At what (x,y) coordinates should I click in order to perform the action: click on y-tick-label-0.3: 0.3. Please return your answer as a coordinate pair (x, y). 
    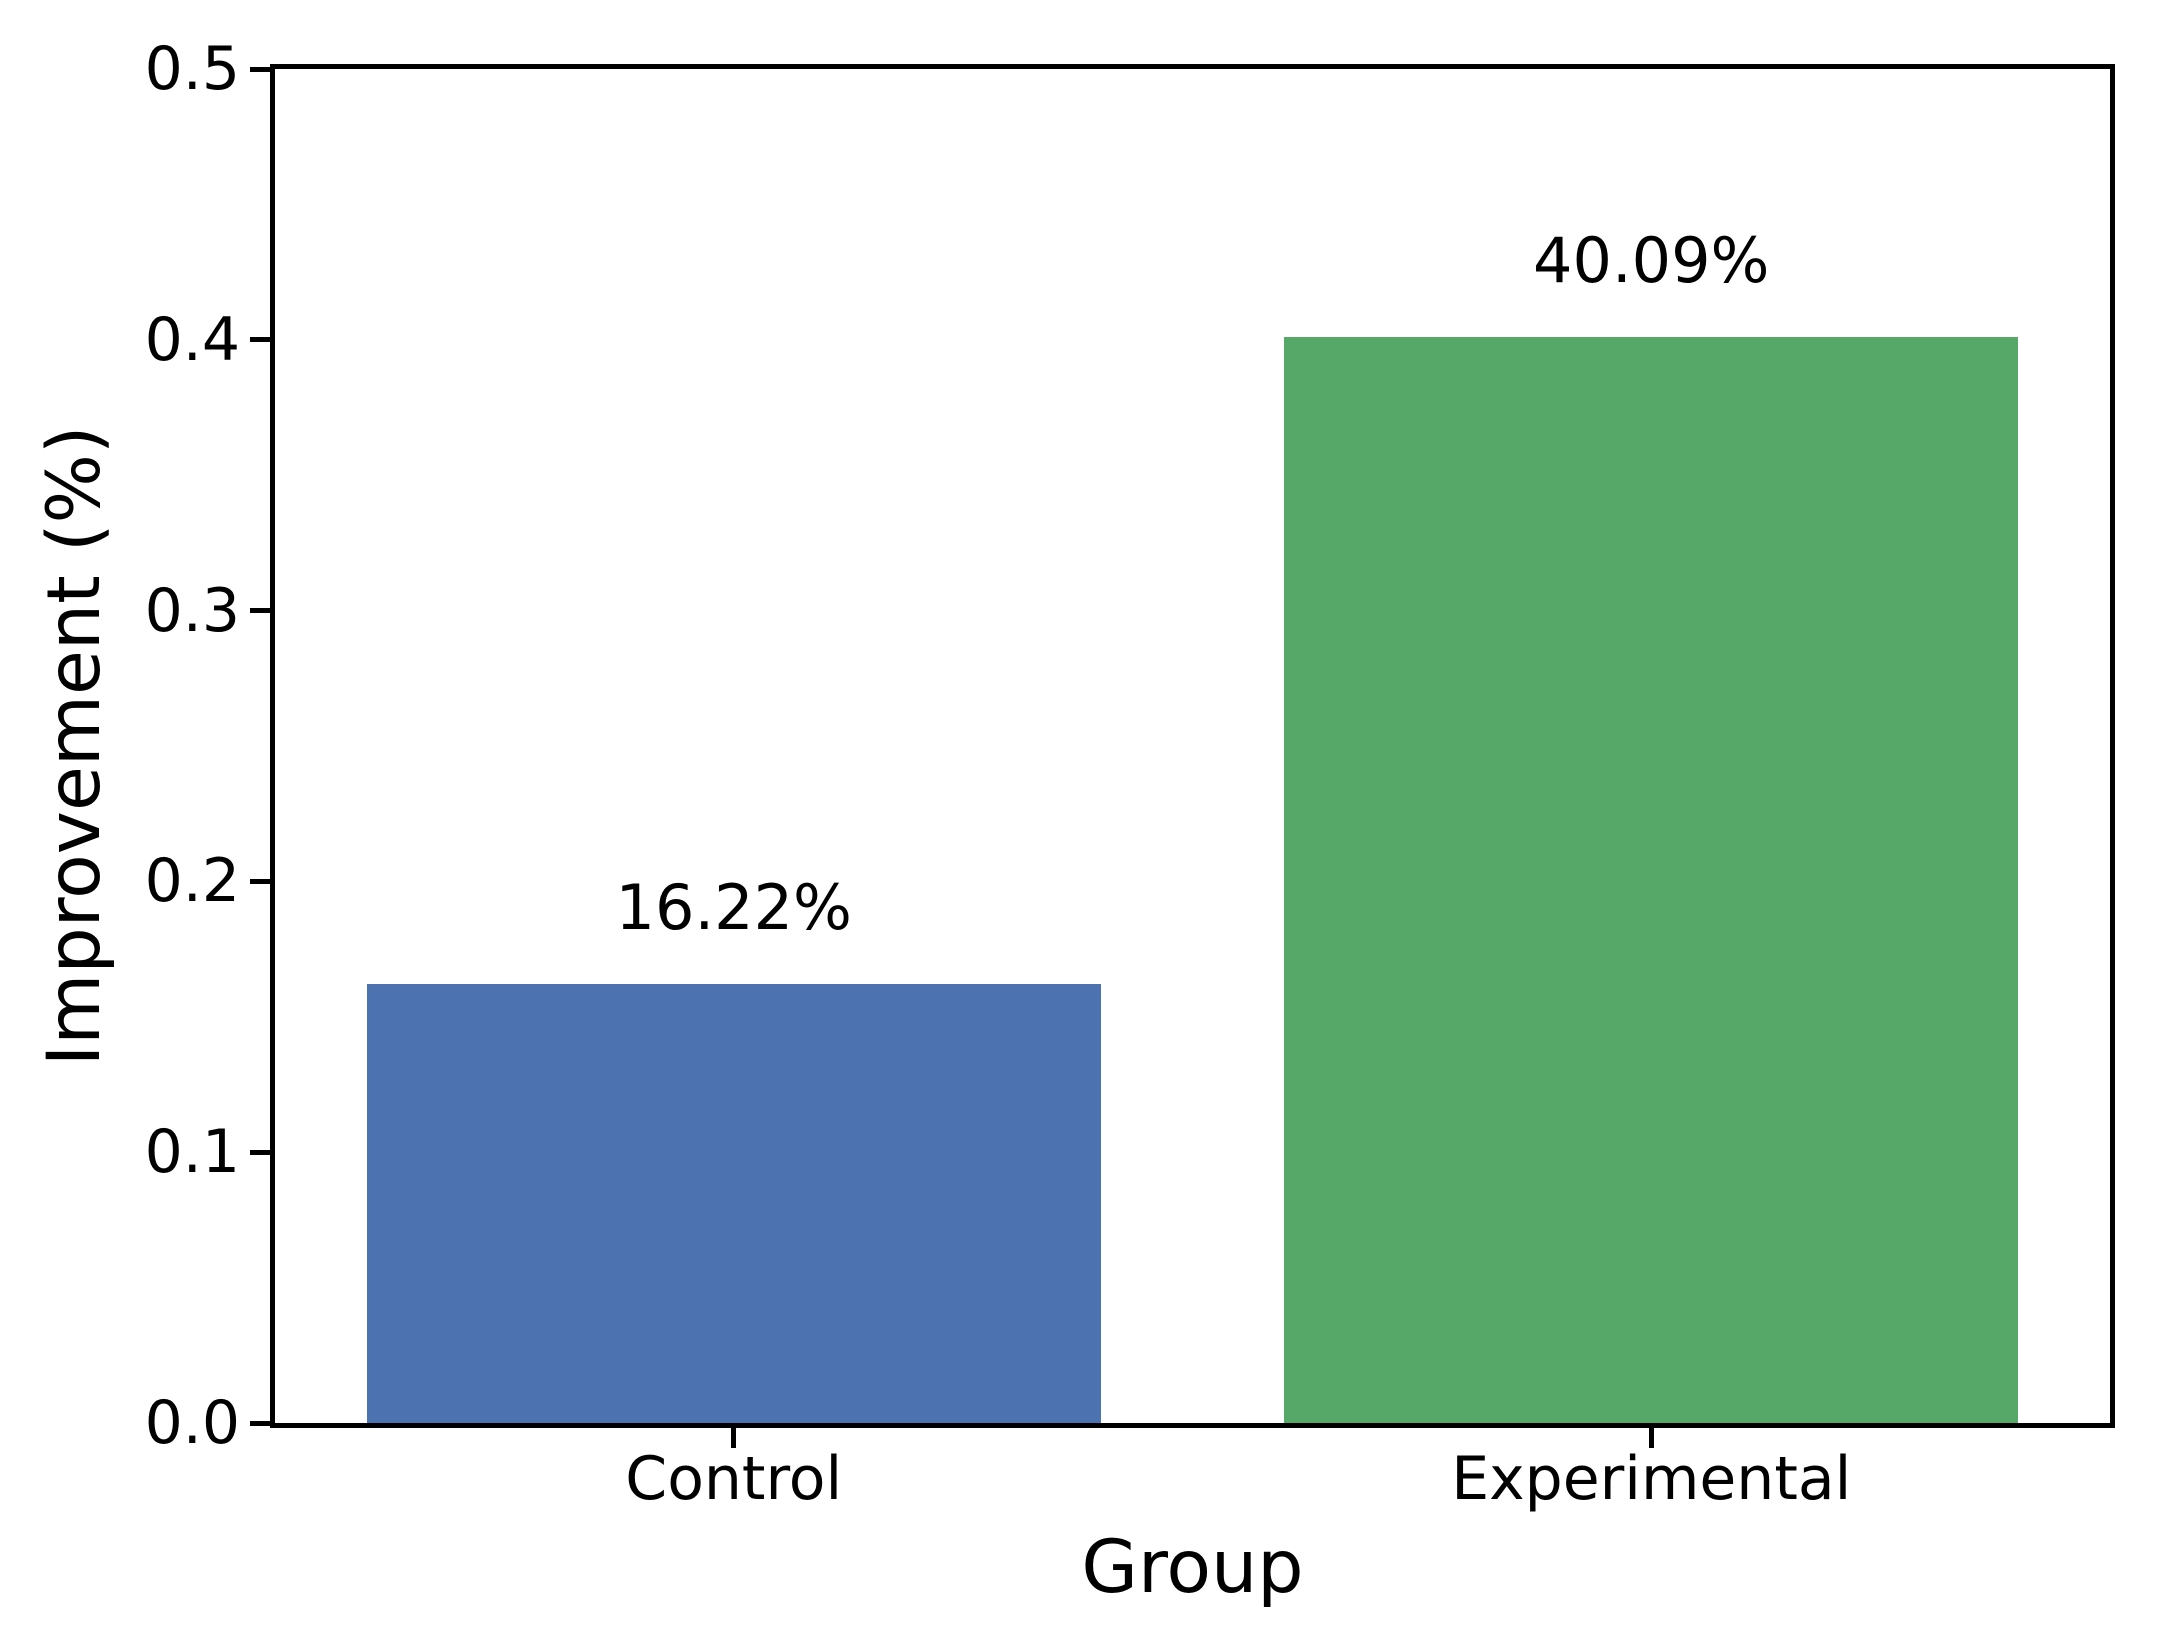
    Looking at the image, I should click on (192, 610).